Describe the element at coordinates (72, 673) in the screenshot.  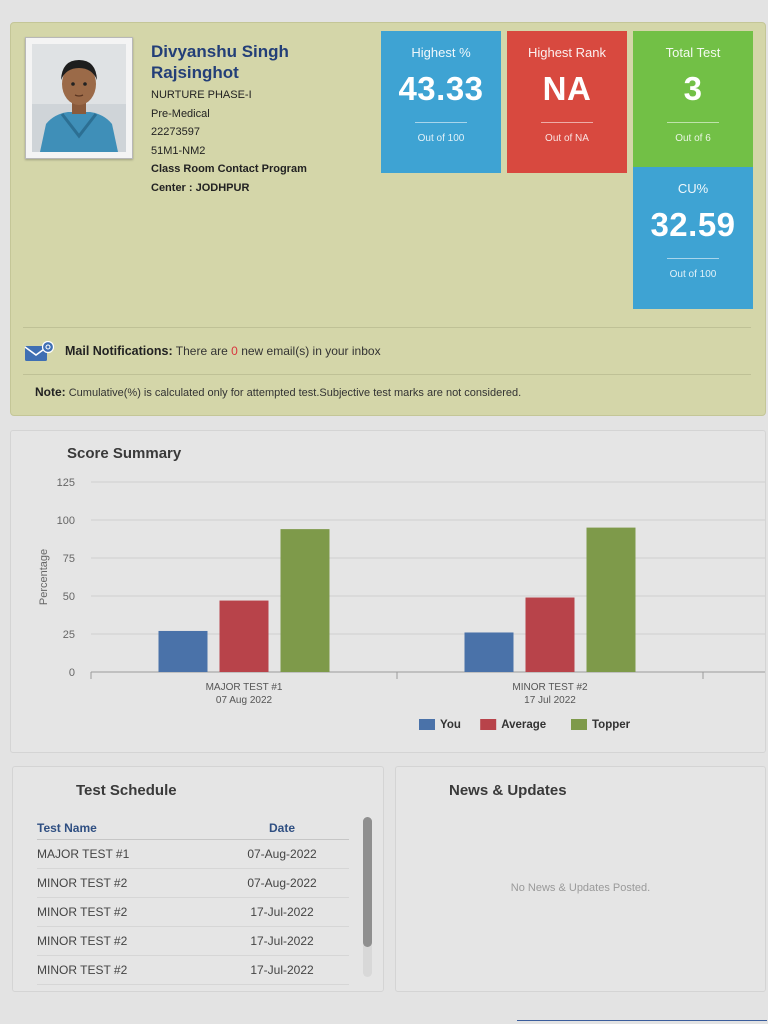
I see `y-tick-label: 0` at that location.